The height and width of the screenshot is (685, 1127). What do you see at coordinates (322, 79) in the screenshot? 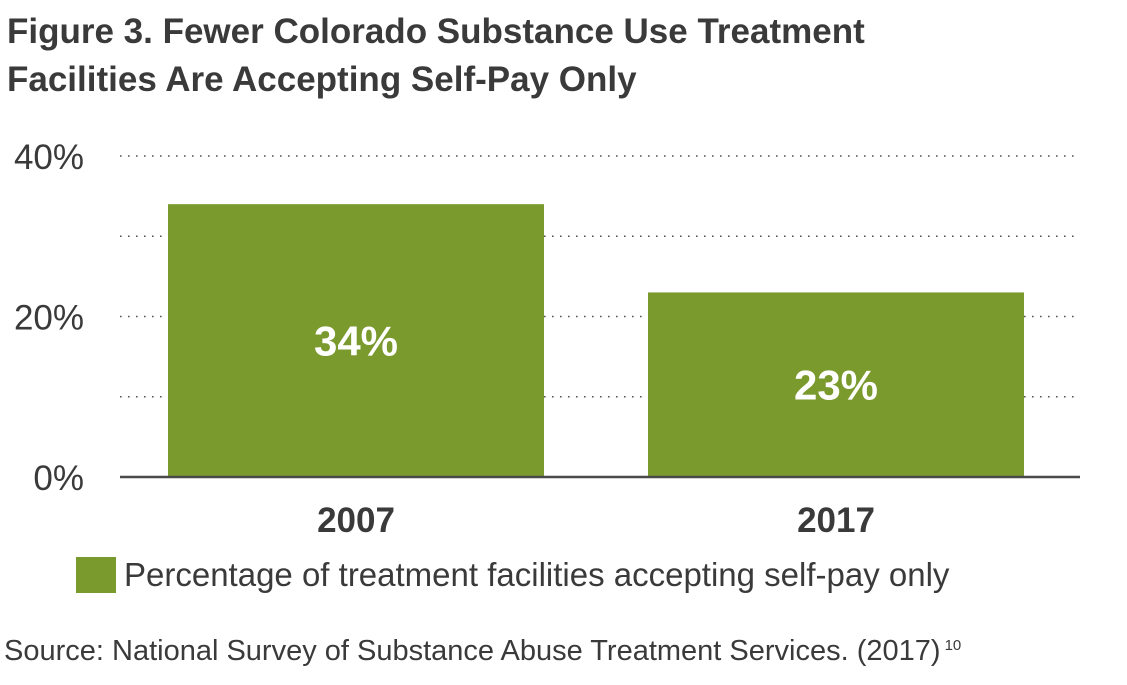
I see `chart-title-line-2: Facilities Are Accepting Self-Pay Only` at bounding box center [322, 79].